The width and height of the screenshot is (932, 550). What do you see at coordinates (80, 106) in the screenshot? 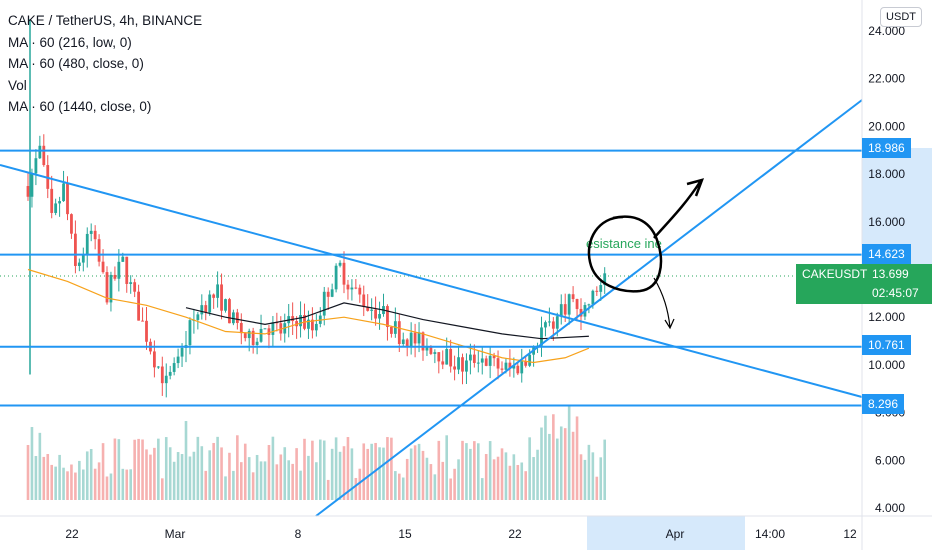
I see `legend-indicator-4: MA · 60 (1440, close, 0)` at bounding box center [80, 106].